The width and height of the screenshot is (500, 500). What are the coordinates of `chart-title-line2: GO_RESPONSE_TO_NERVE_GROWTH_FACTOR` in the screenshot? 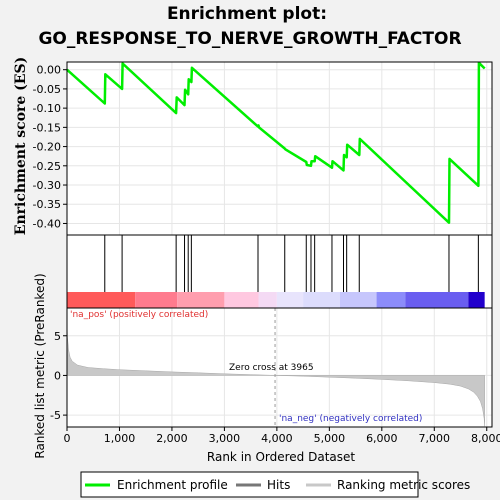 It's located at (249, 39).